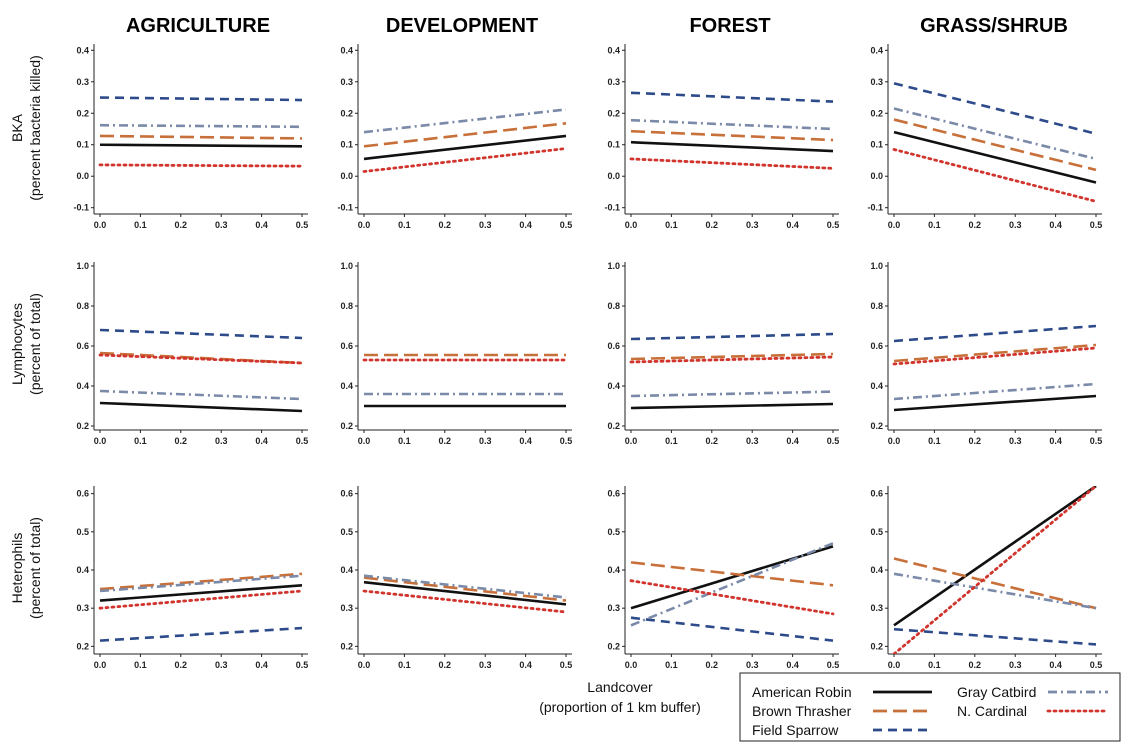 The height and width of the screenshot is (742, 1122). Describe the element at coordinates (346, 176) in the screenshot. I see `y-tick-label: 0.0` at that location.